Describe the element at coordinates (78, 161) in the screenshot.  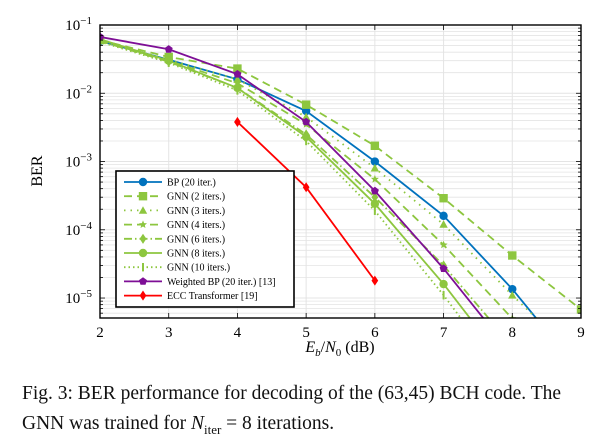
I see `y-tick-label: 10⁻³` at that location.